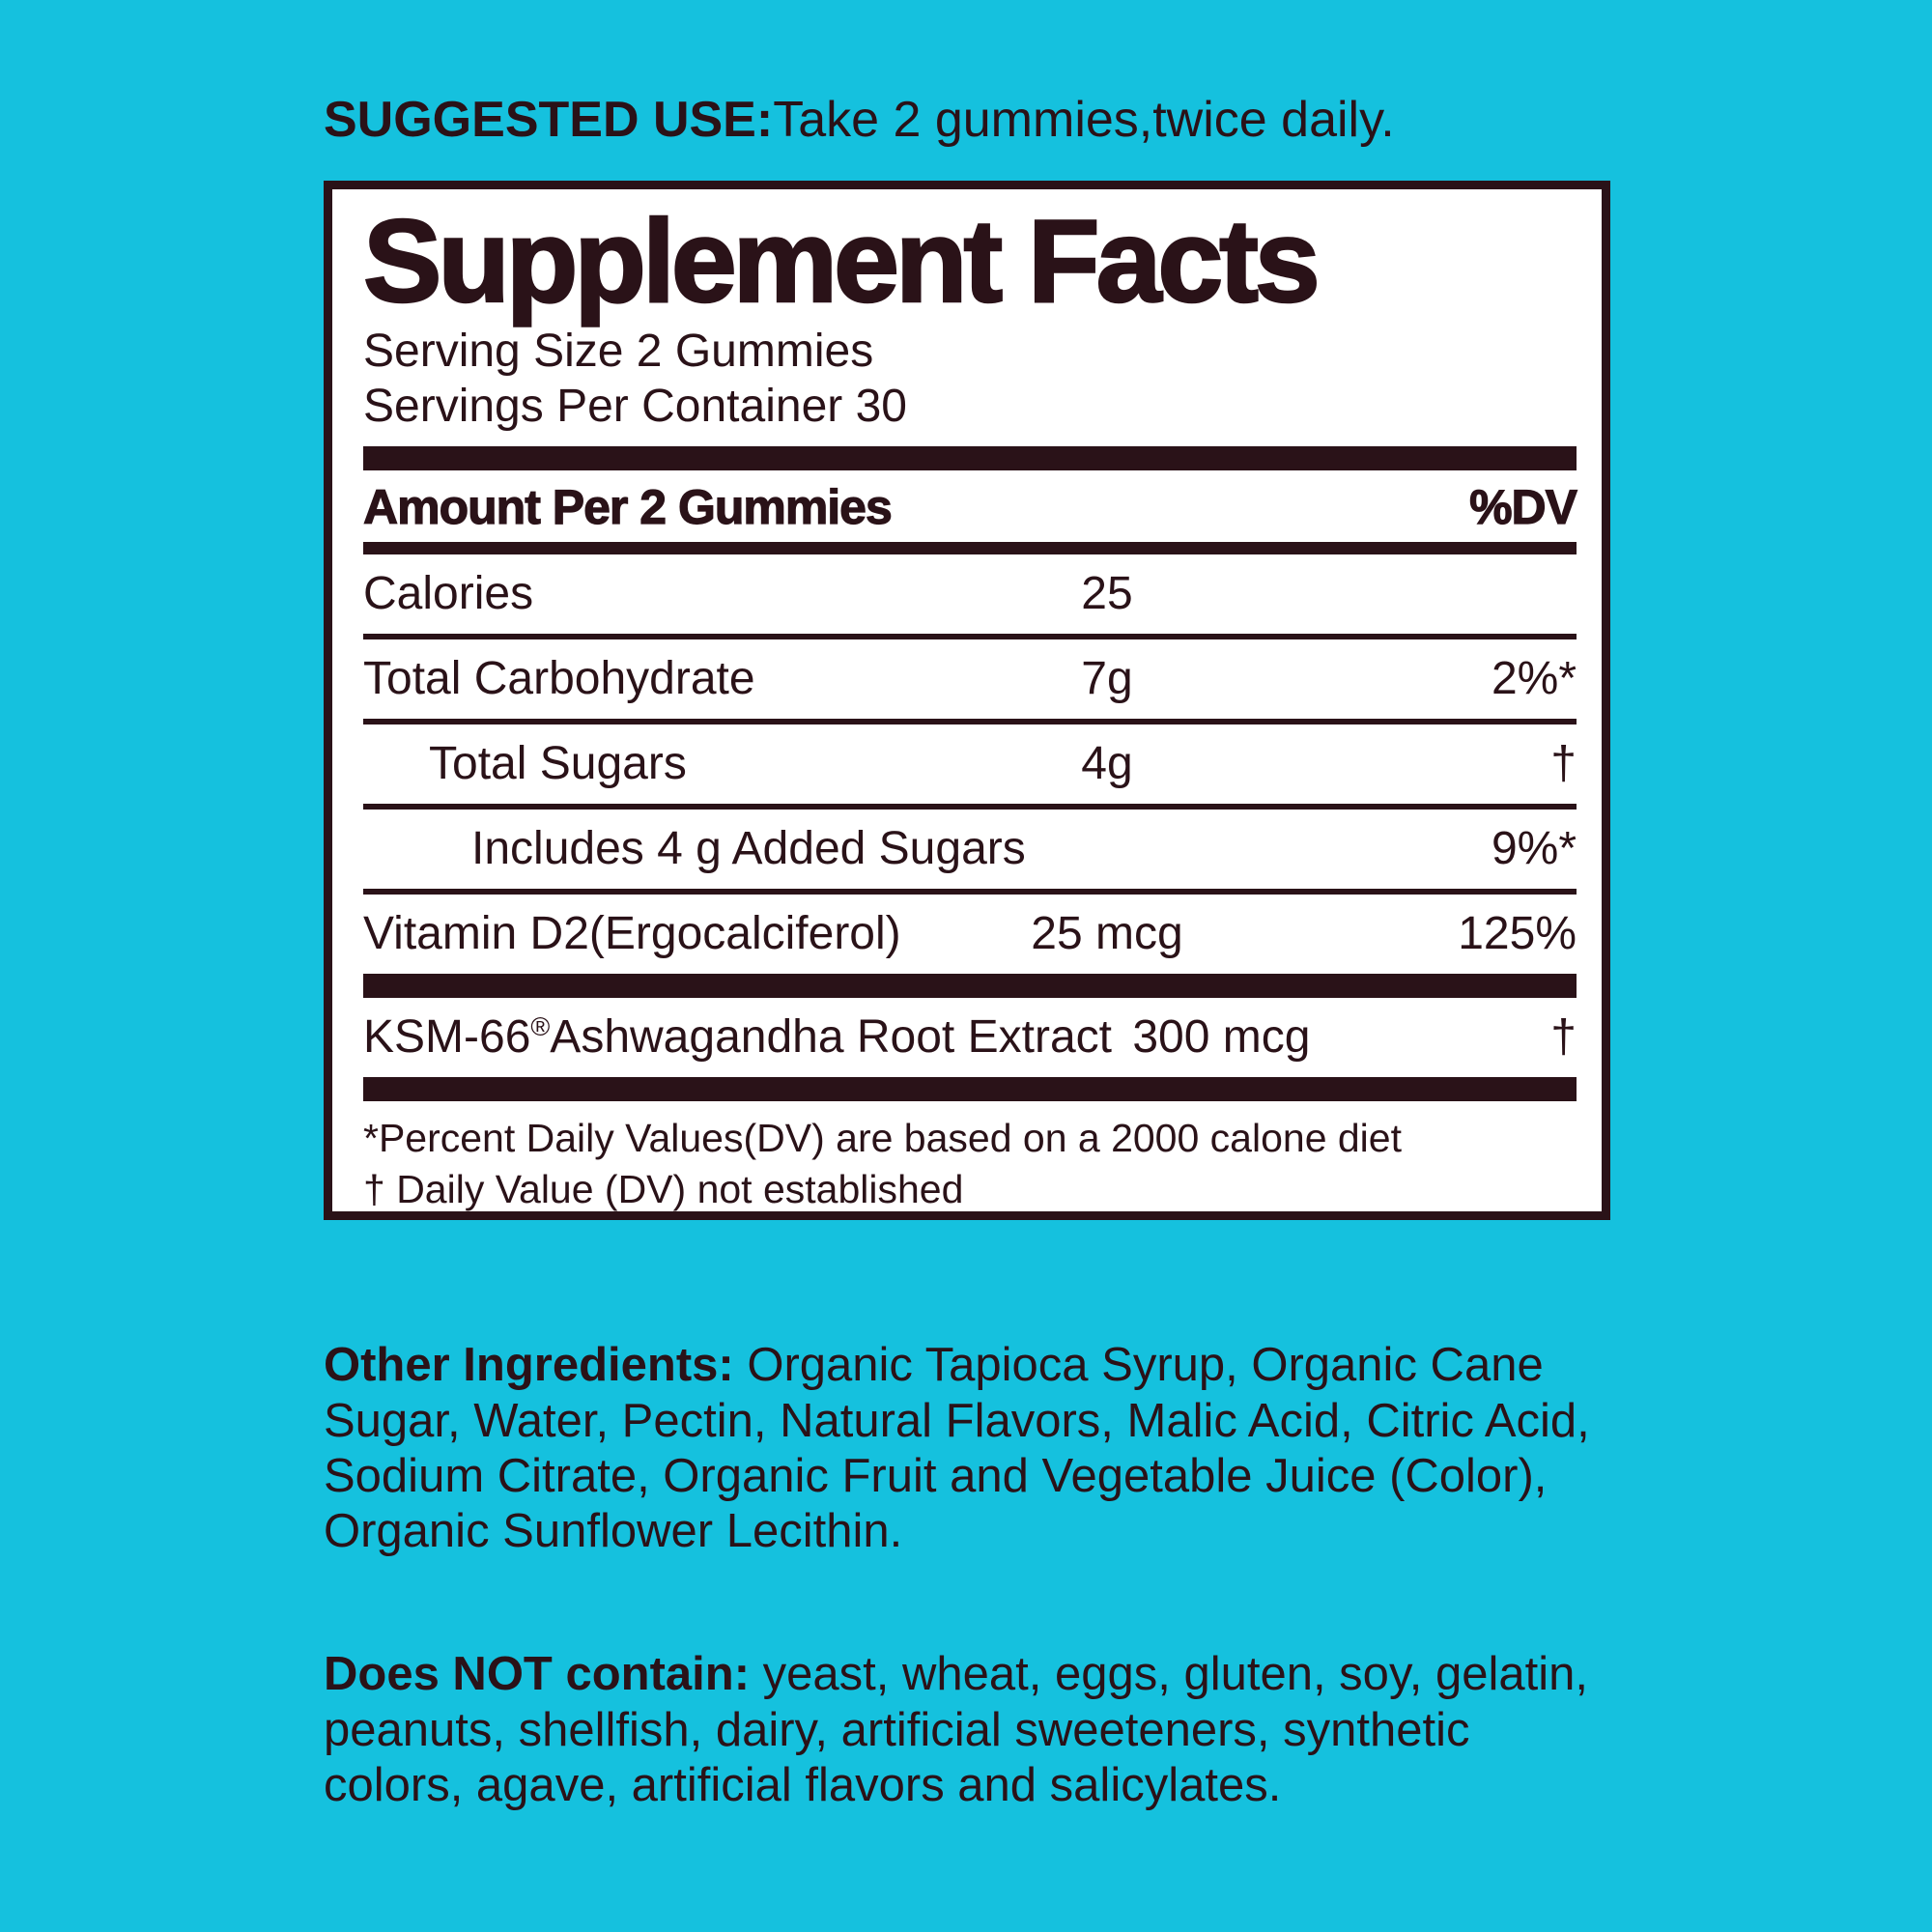  I want to click on nutrient-amount: 4g, so click(1107, 764).